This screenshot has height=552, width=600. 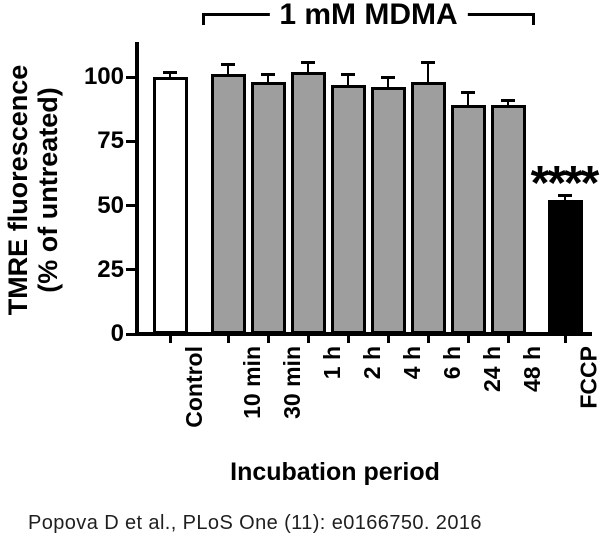 I want to click on x-tick-1-h, so click(x=308, y=339).